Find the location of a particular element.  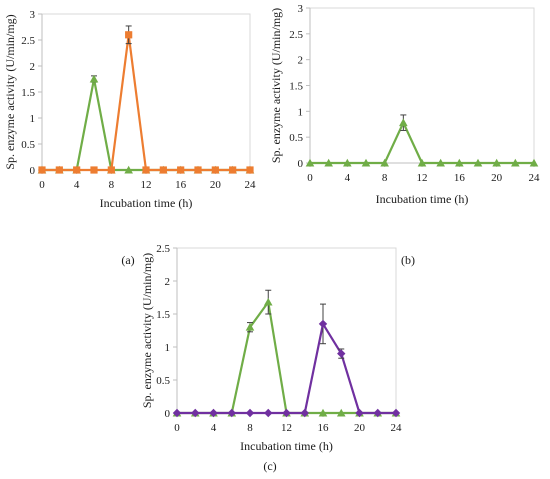

panel-c-label: (c) is located at coordinates (269, 466).